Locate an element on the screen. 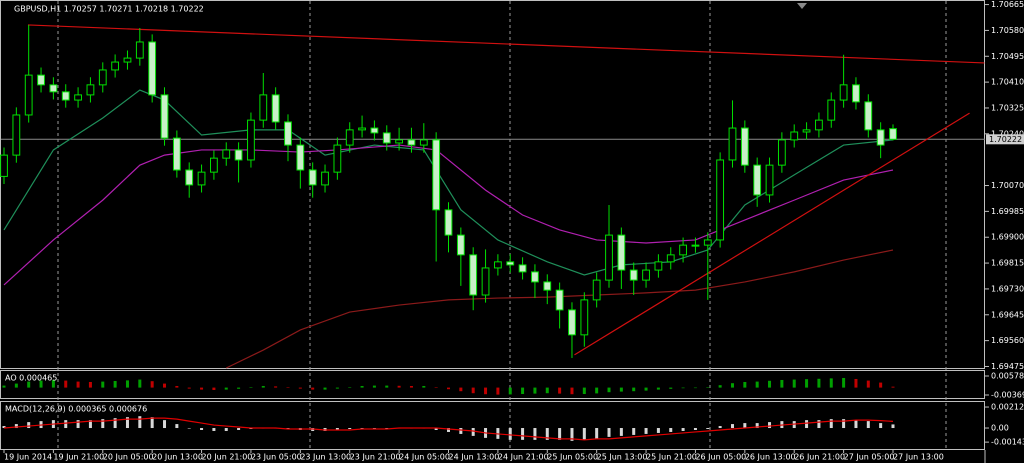 The height and width of the screenshot is (463, 1024). y-tick-label: 1.69475 is located at coordinates (1007, 366).